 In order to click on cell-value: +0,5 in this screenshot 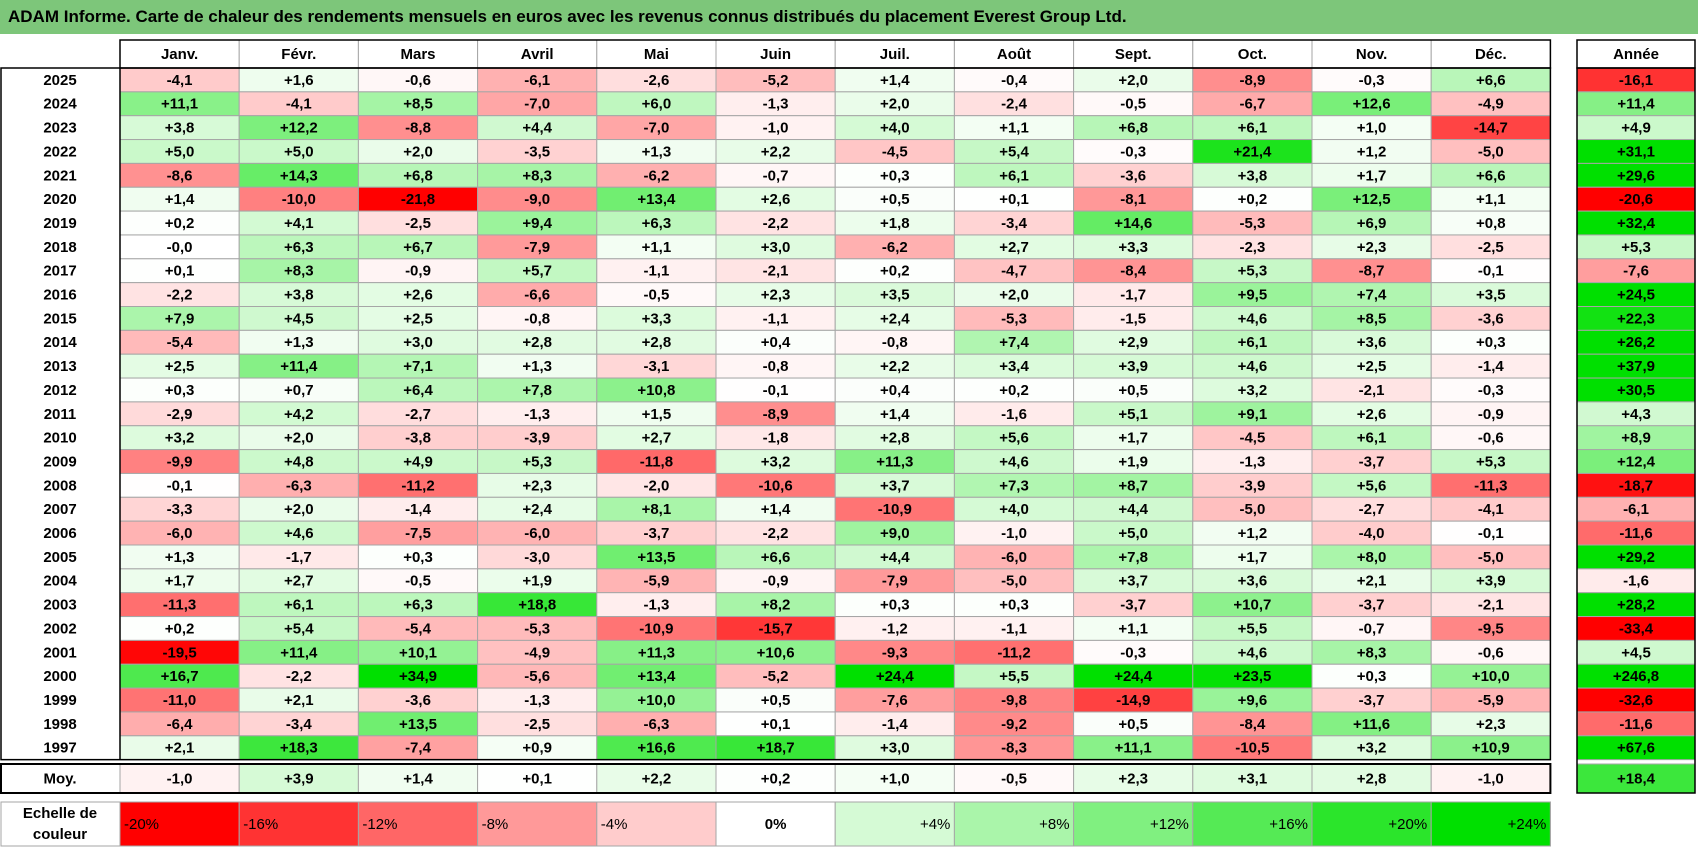, I will do `click(895, 199)`.